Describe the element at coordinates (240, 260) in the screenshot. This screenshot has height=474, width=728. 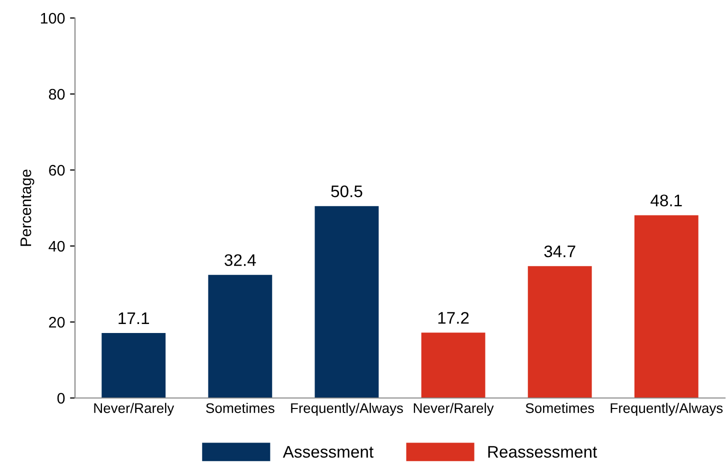
I see `data-label: 32.4` at that location.